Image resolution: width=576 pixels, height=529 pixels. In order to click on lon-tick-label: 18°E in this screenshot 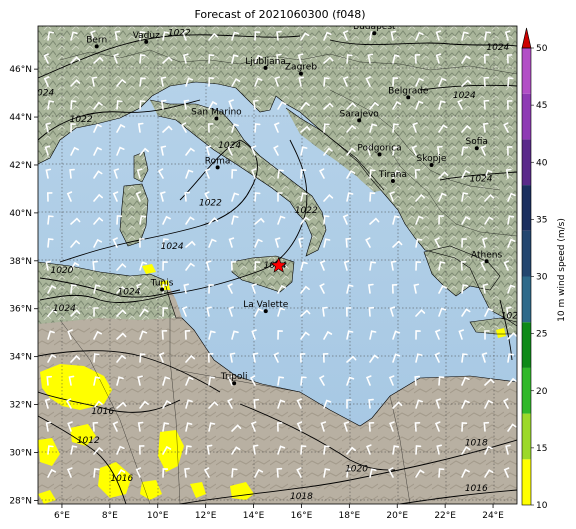, I will do `click(350, 516)`.